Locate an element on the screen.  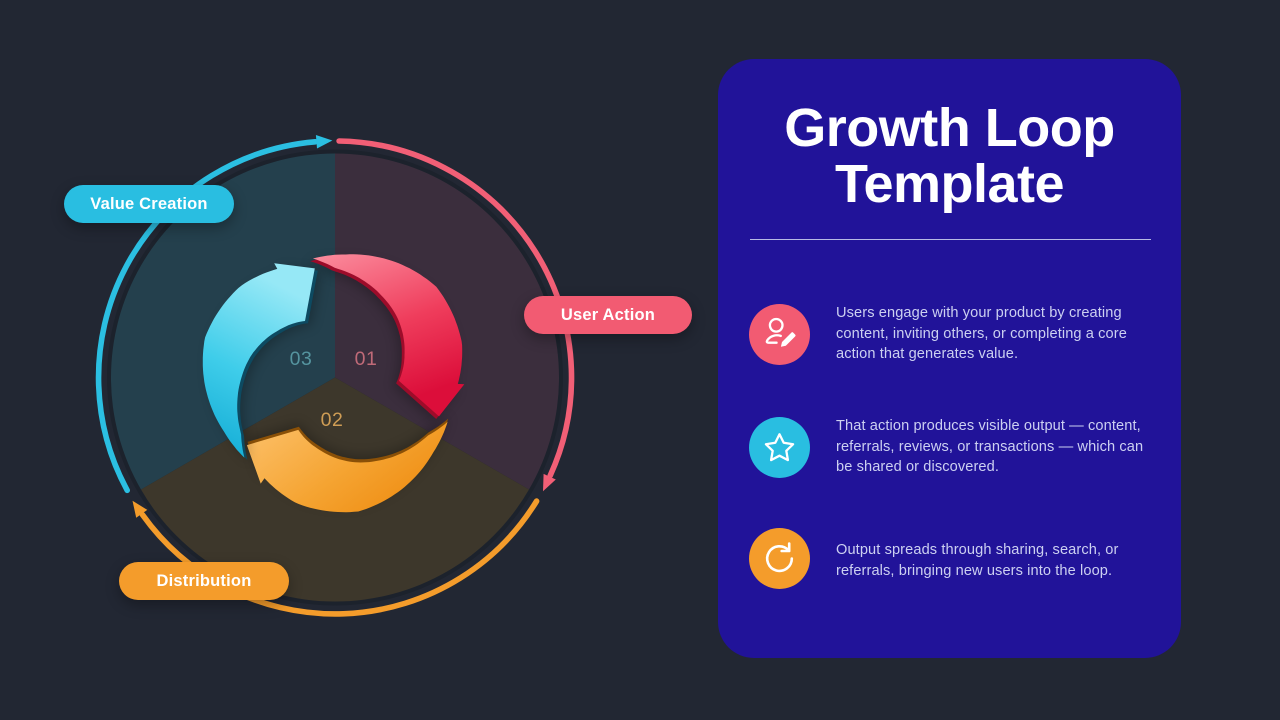
svg-text: 01 is located at coordinates (366, 359).